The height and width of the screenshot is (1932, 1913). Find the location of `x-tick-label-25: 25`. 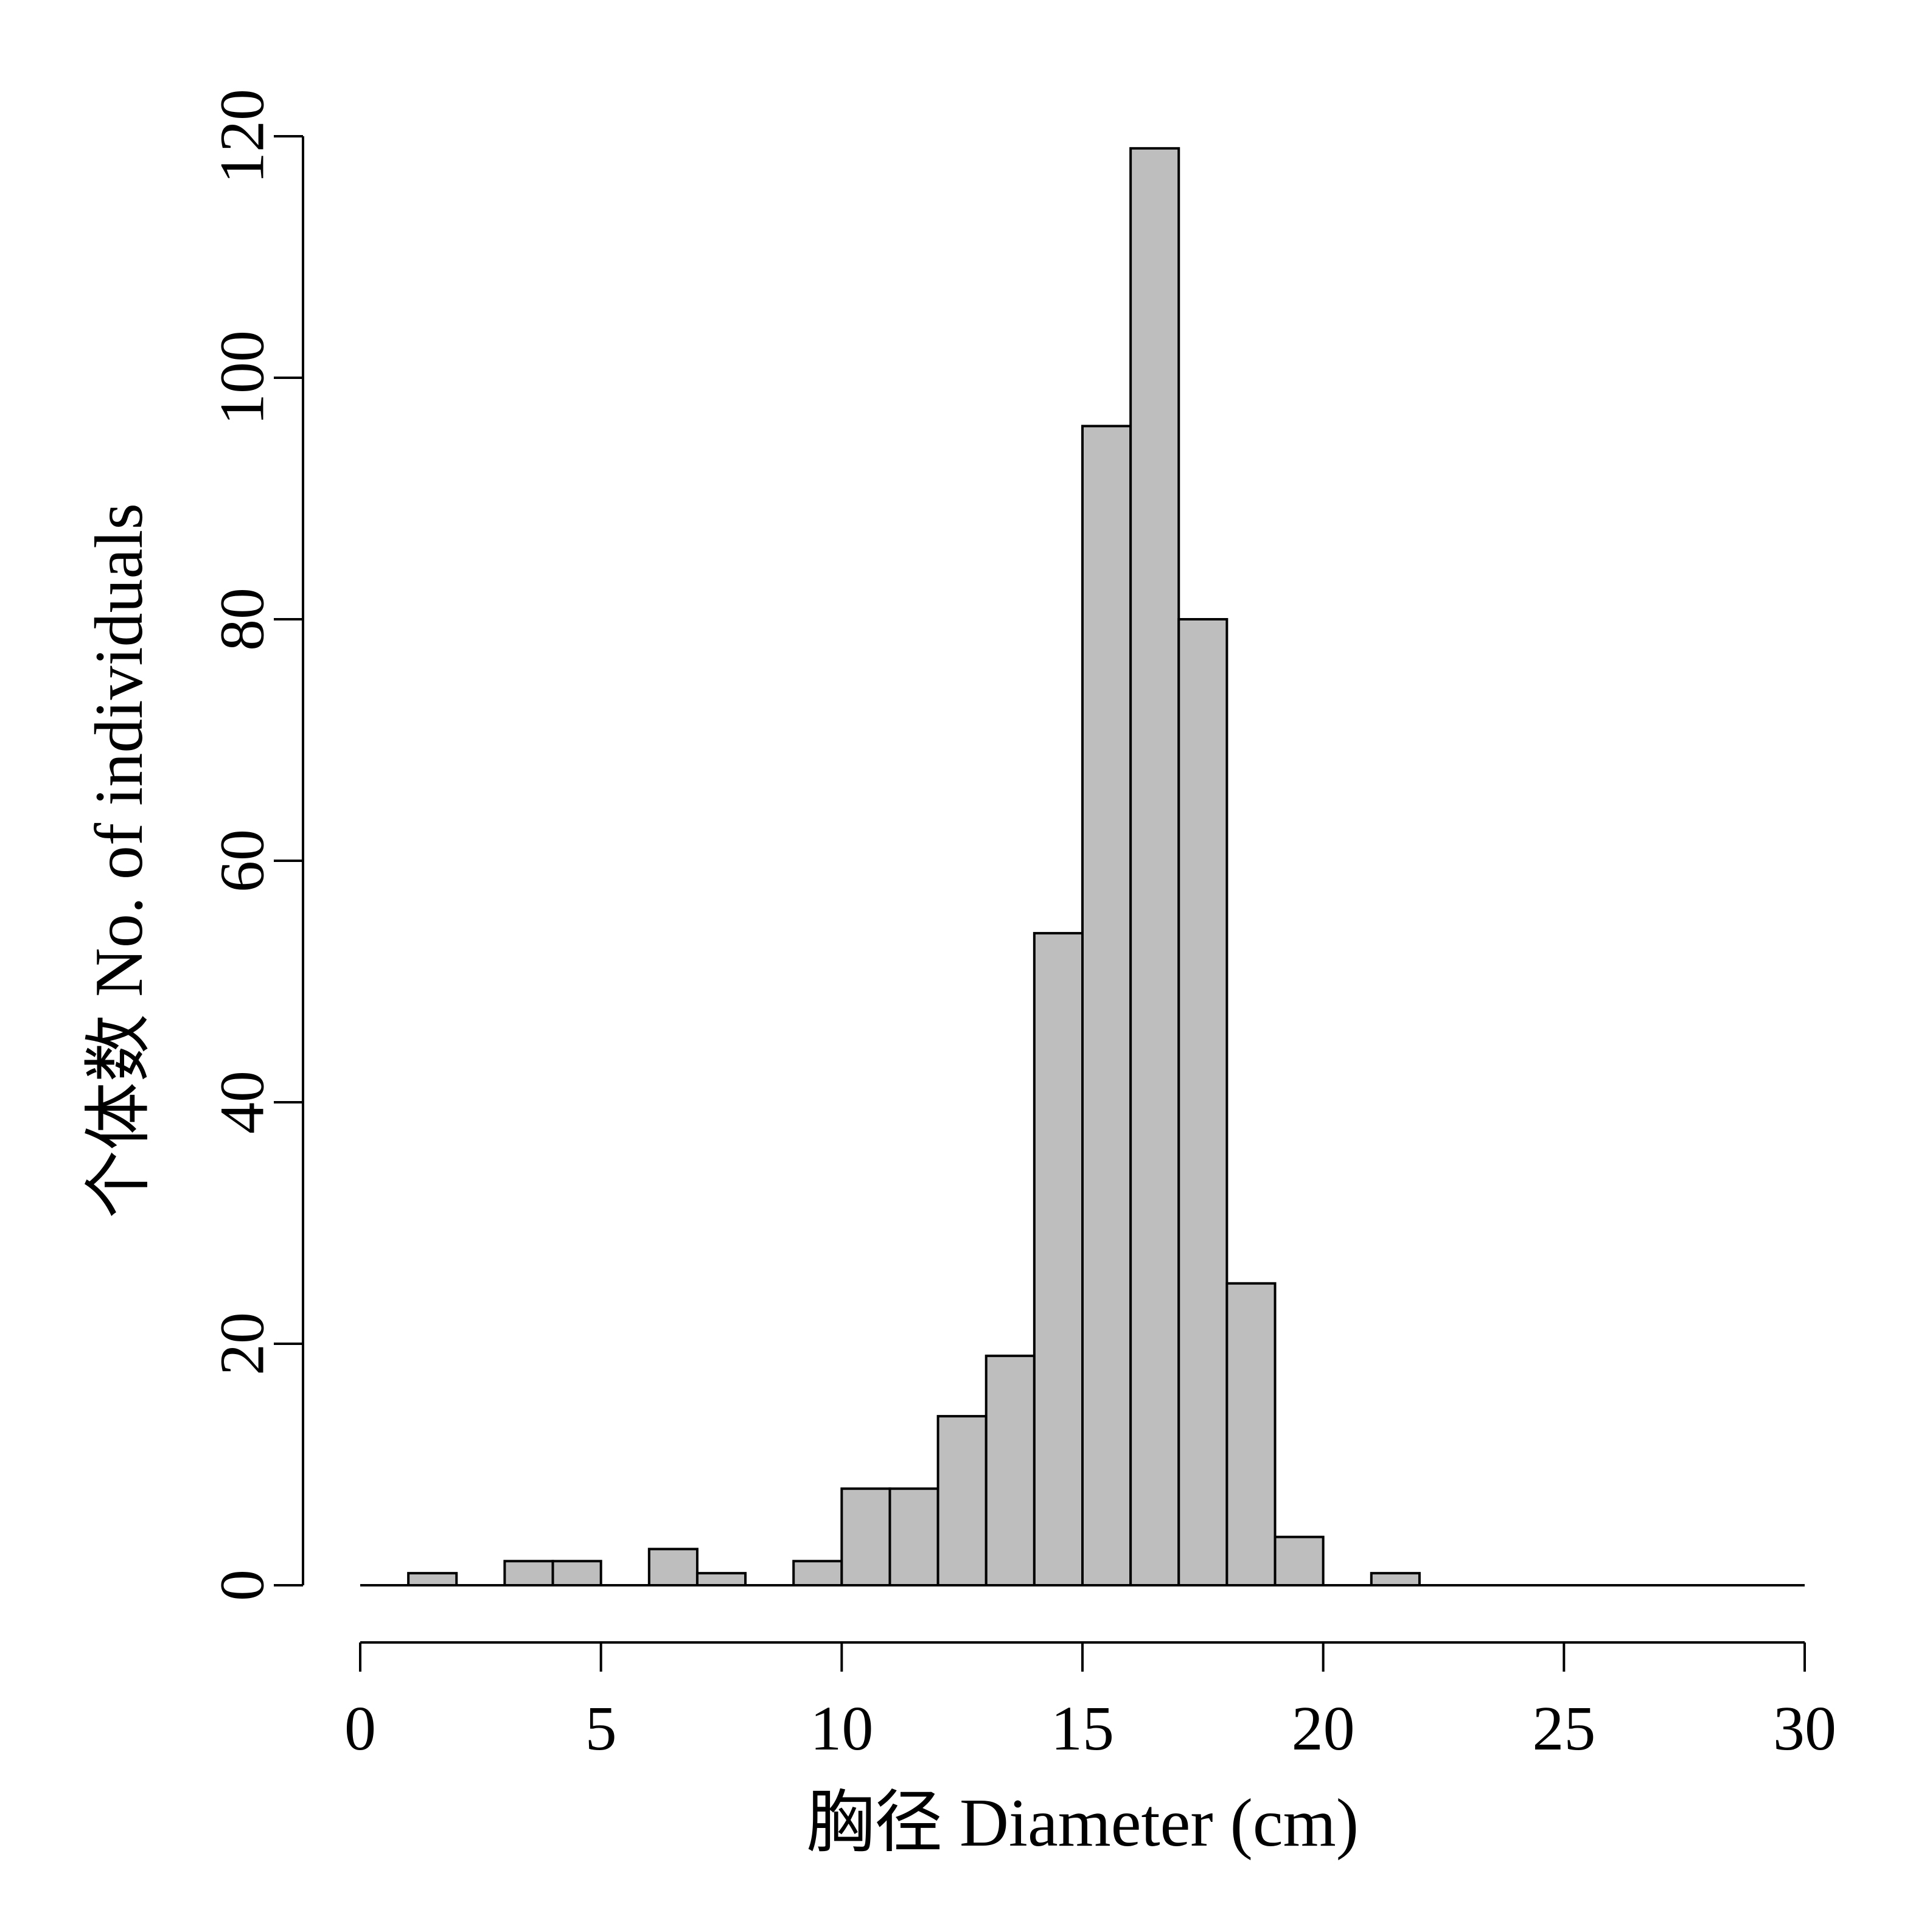

x-tick-label-25: 25 is located at coordinates (1563, 1728).